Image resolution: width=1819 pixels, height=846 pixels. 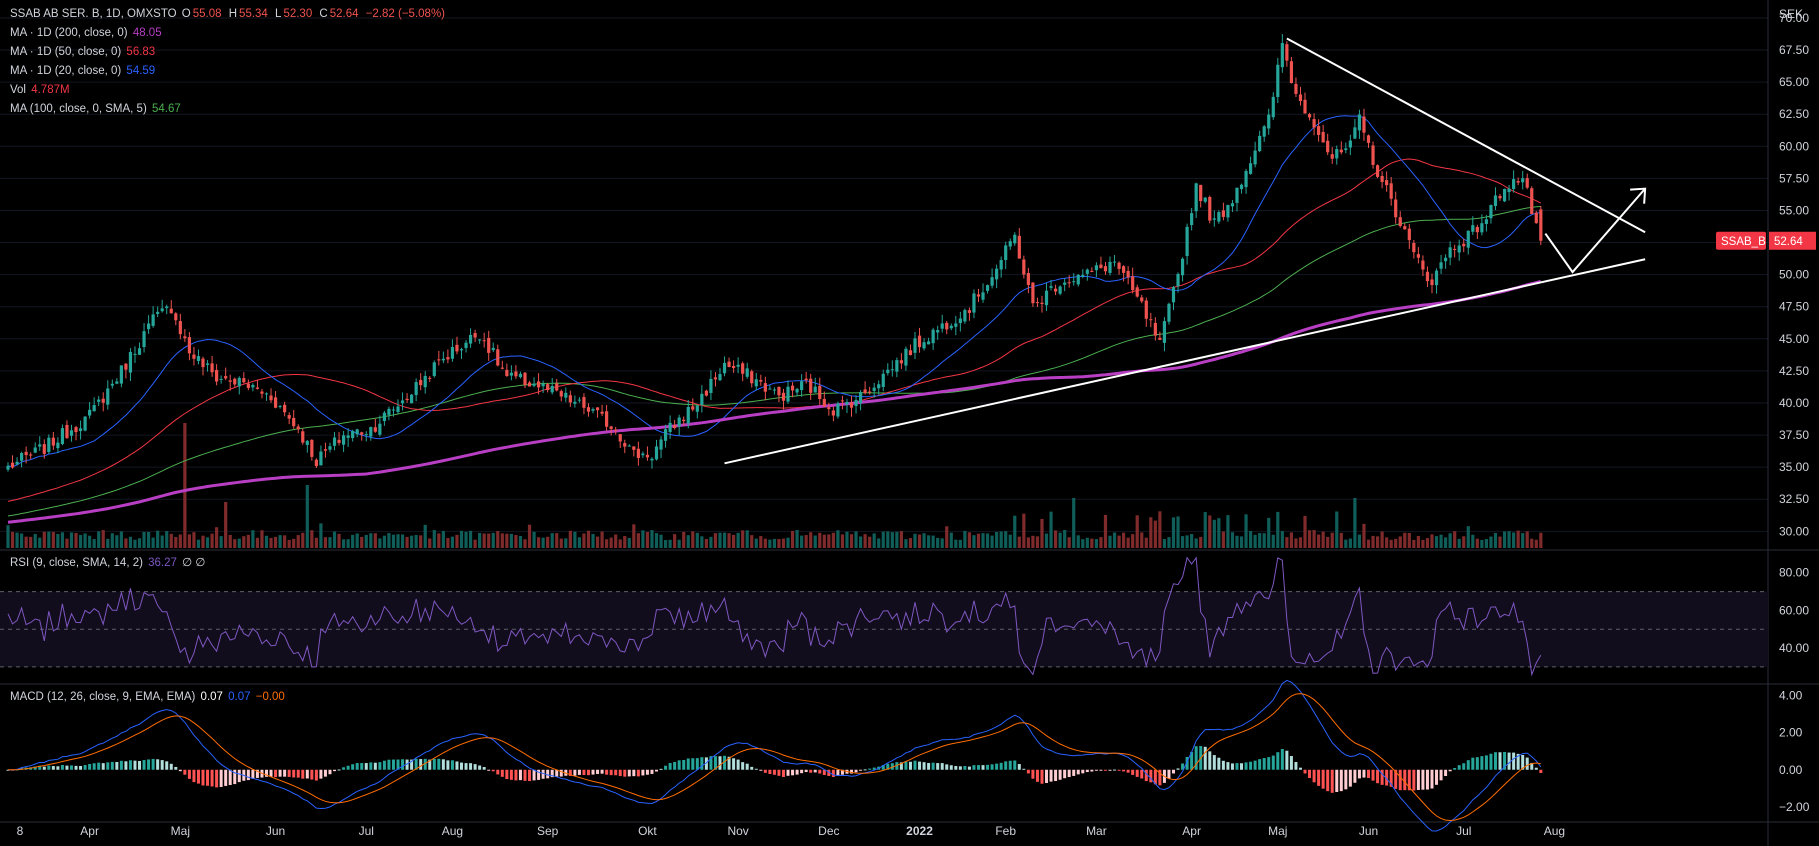 I want to click on legend-ma50: MA · 1D (50, close, 0) 56.83, so click(x=83, y=52).